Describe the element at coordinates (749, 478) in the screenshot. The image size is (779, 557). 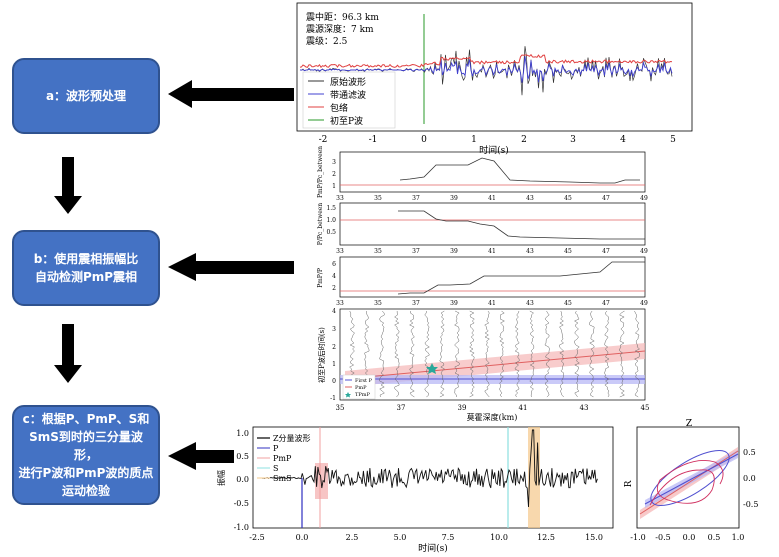
I see `pm-ytick-0: 0.0` at that location.